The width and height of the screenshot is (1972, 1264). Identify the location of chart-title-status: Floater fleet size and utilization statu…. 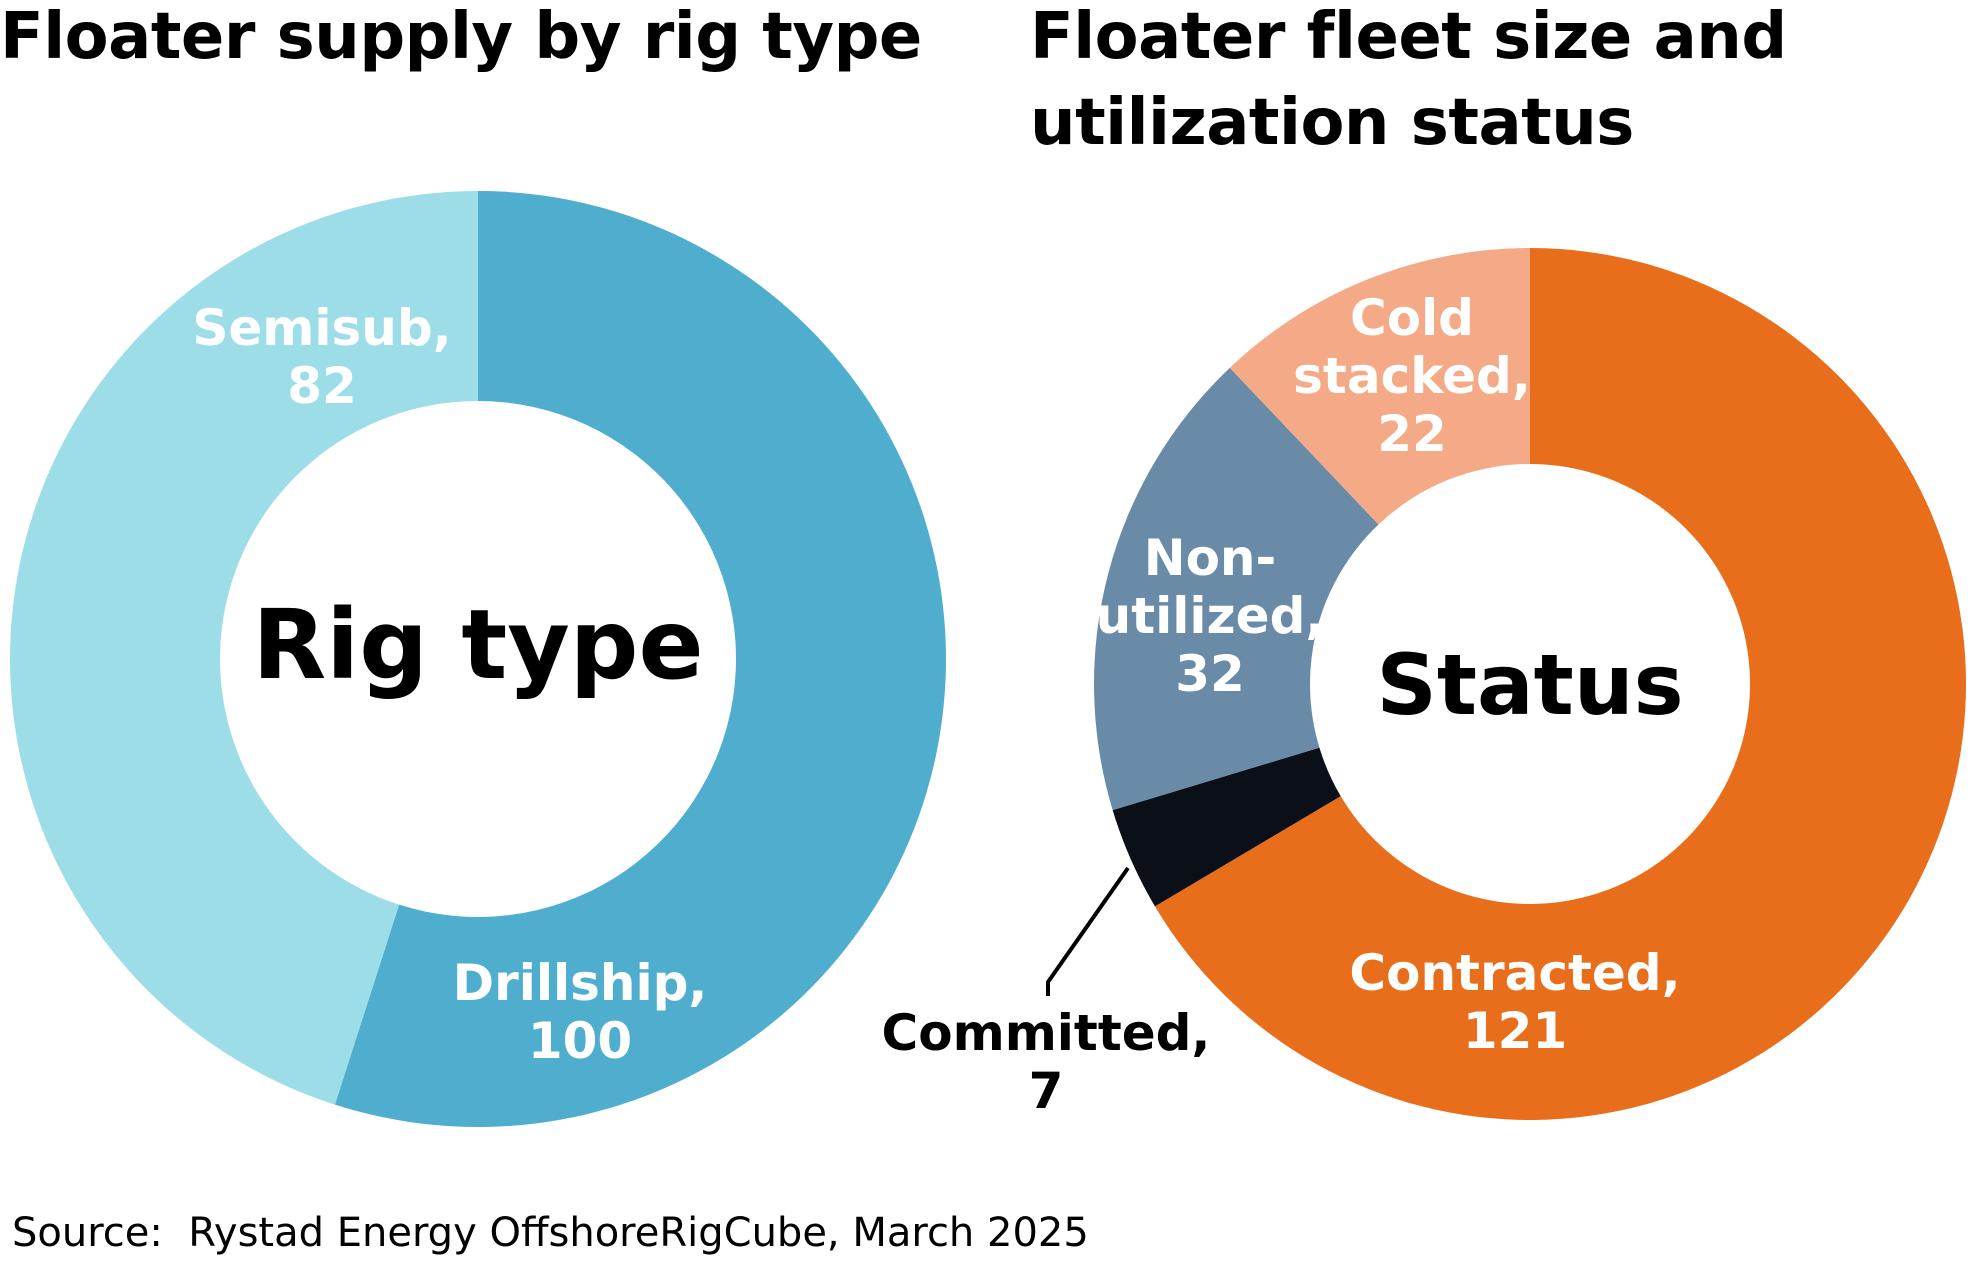
(1408, 80).